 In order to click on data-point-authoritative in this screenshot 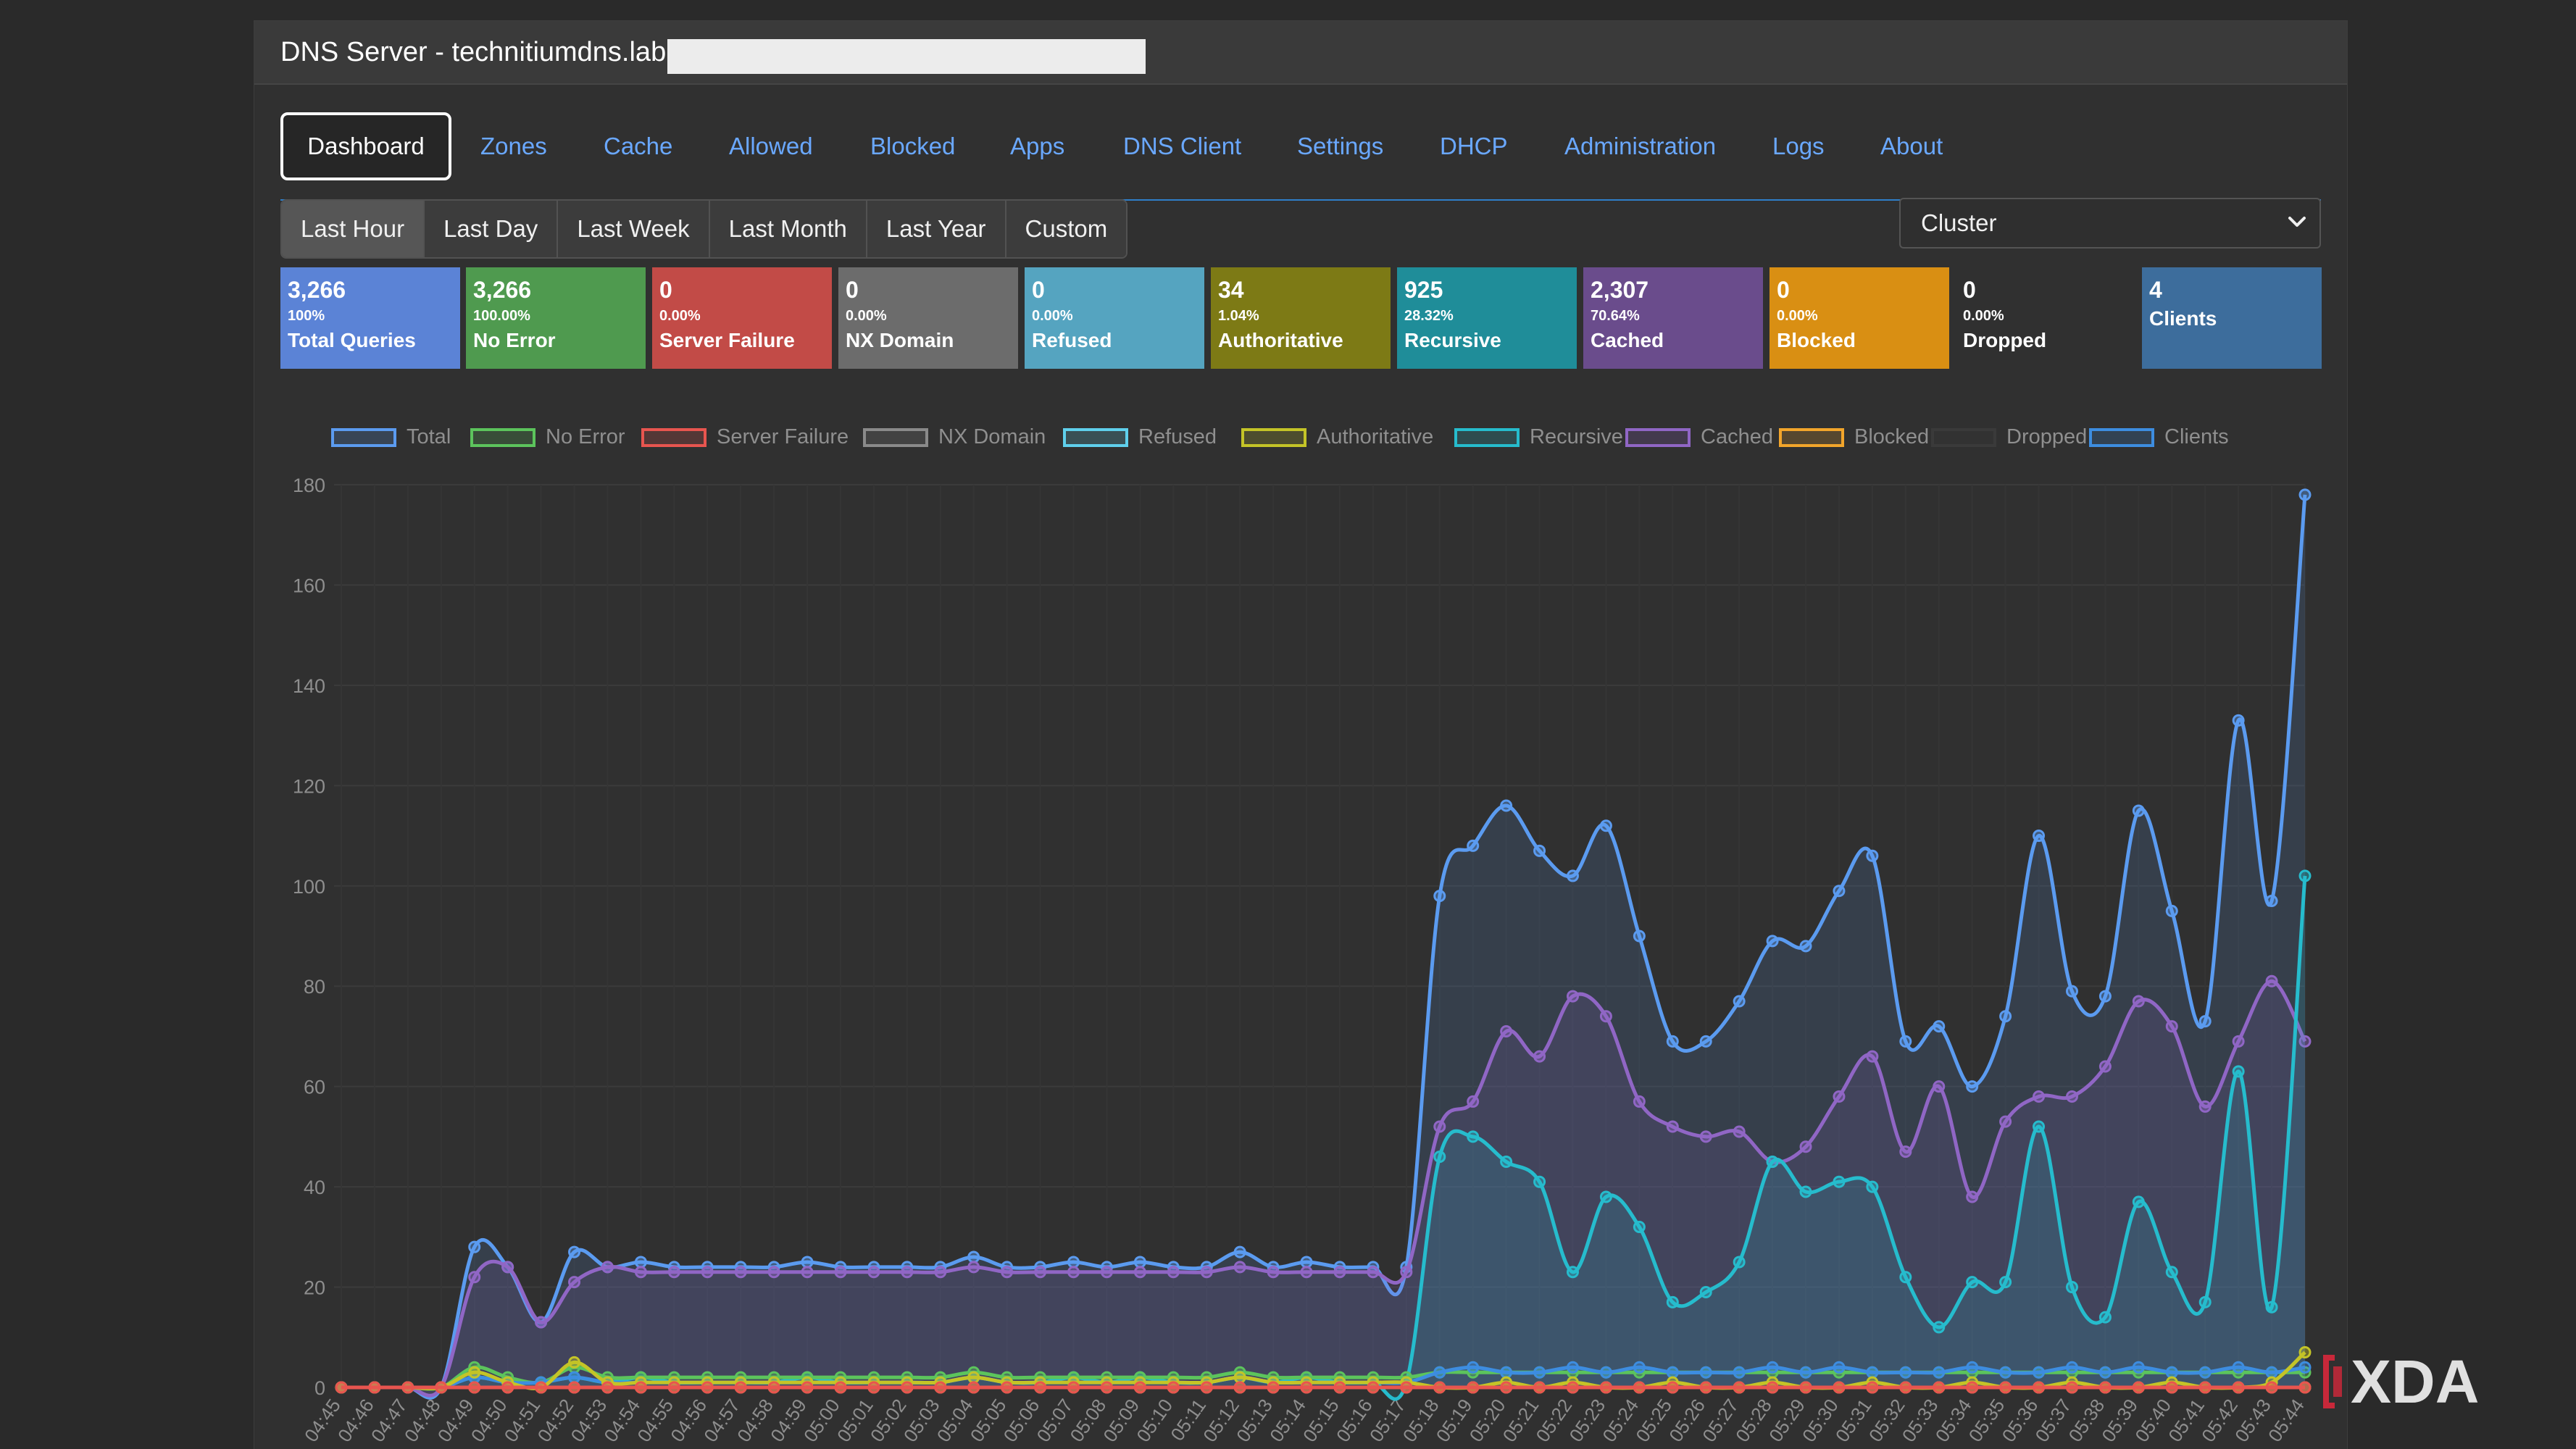, I will do `click(973, 1377)`.